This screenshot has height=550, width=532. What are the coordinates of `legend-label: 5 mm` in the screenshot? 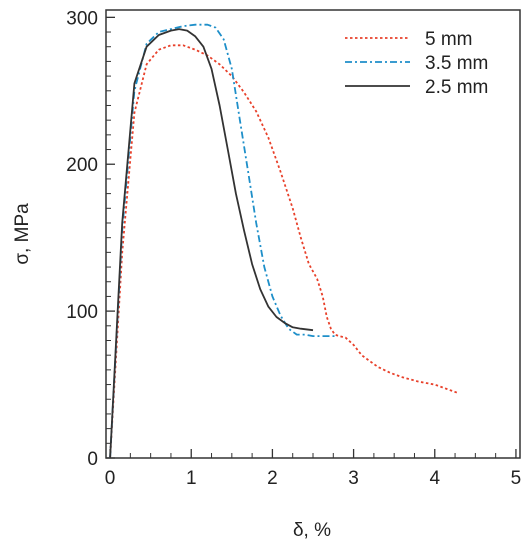 It's located at (449, 39).